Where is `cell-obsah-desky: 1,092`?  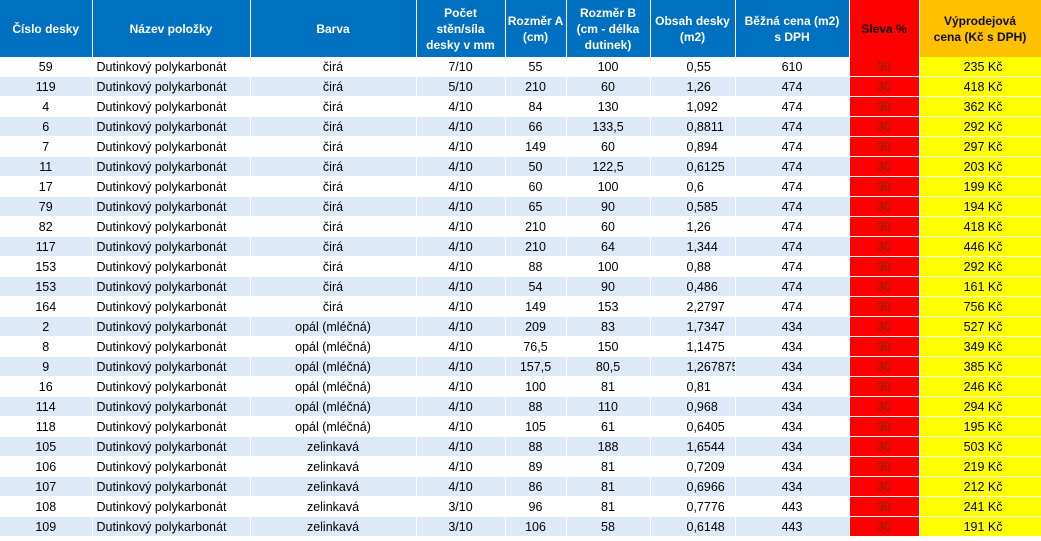 cell-obsah-desky: 1,092 is located at coordinates (693, 106).